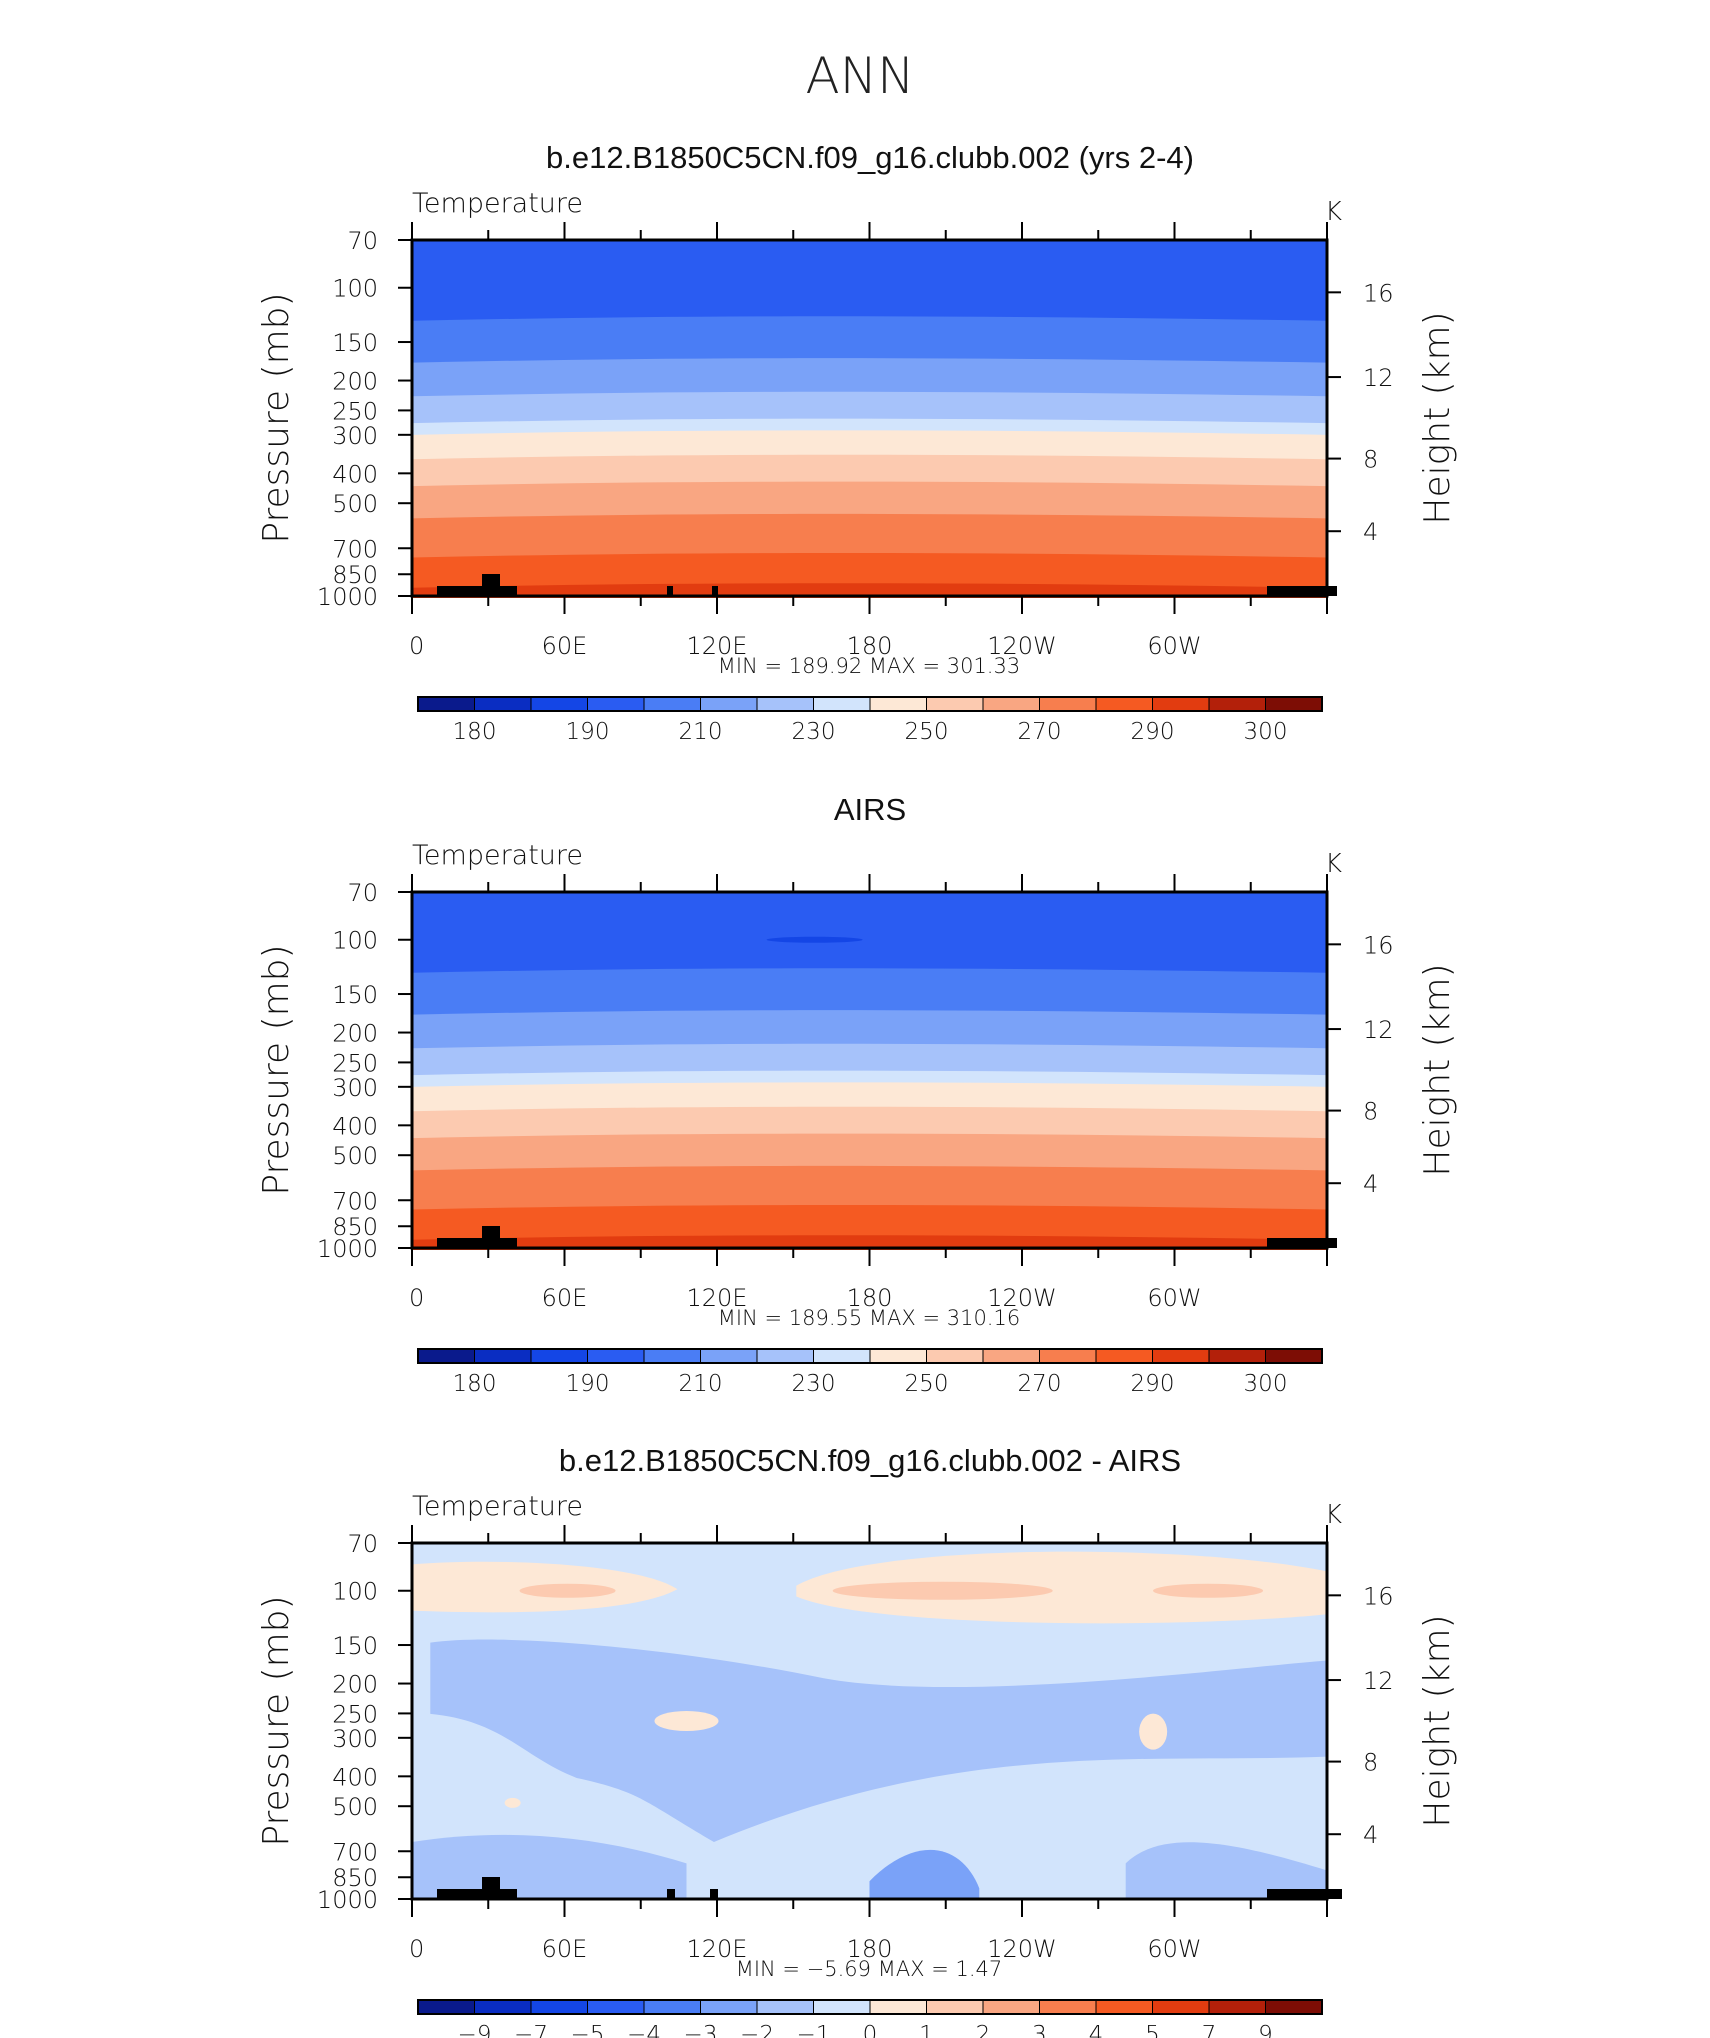 The height and width of the screenshot is (2038, 1710). What do you see at coordinates (588, 732) in the screenshot?
I see `colorbar-label: 190` at bounding box center [588, 732].